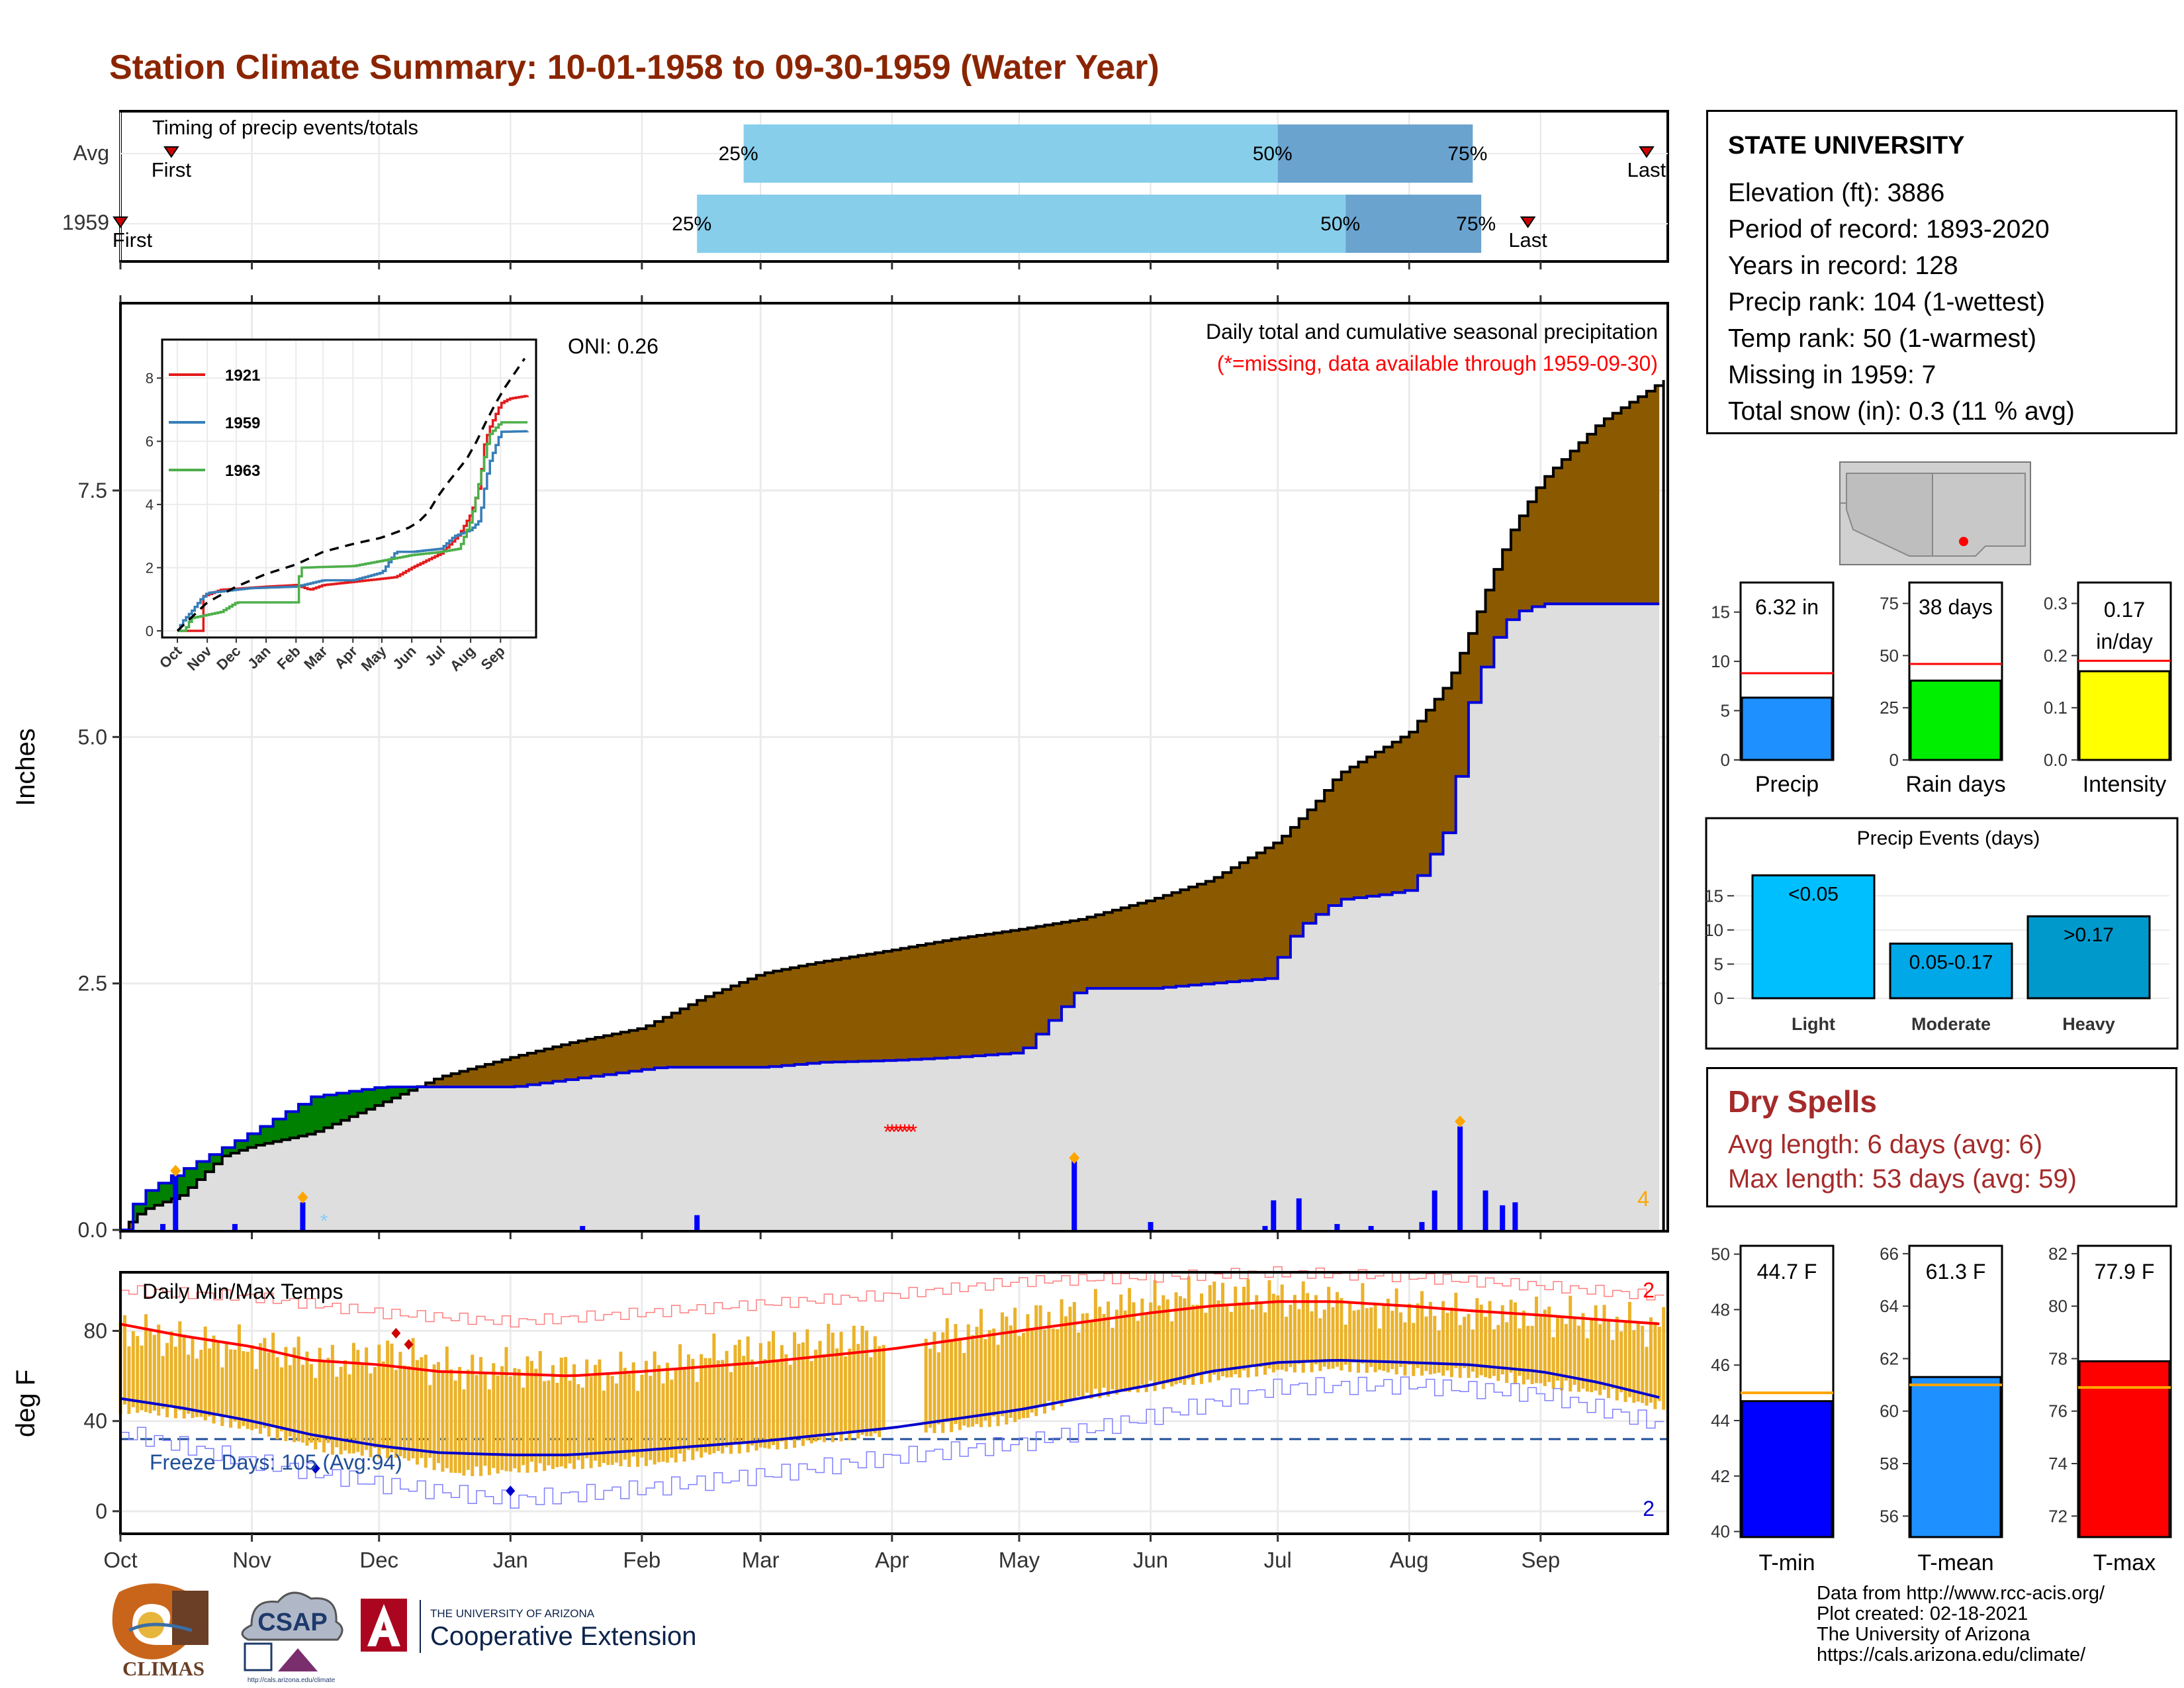 This screenshot has height=1688, width=2184. What do you see at coordinates (1951, 1654) in the screenshot?
I see `source-site-url: https://cals.arizona.edu/climate/` at bounding box center [1951, 1654].